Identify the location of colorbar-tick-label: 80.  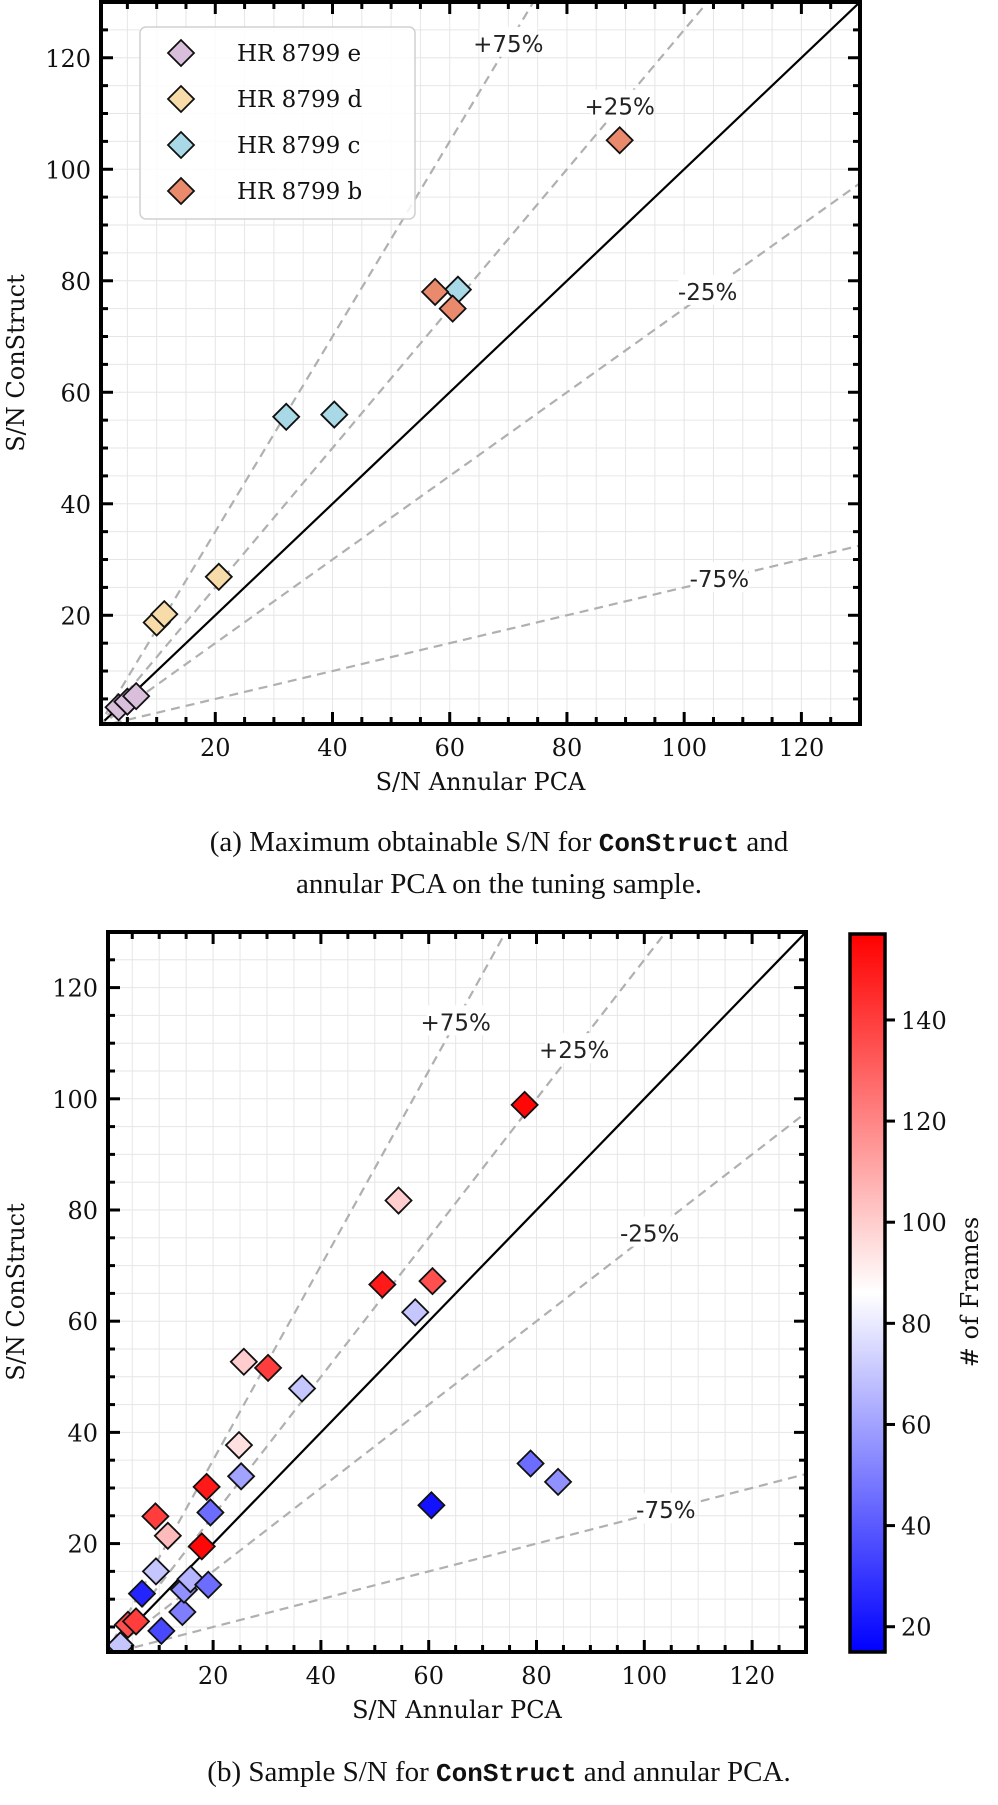
(916, 1324).